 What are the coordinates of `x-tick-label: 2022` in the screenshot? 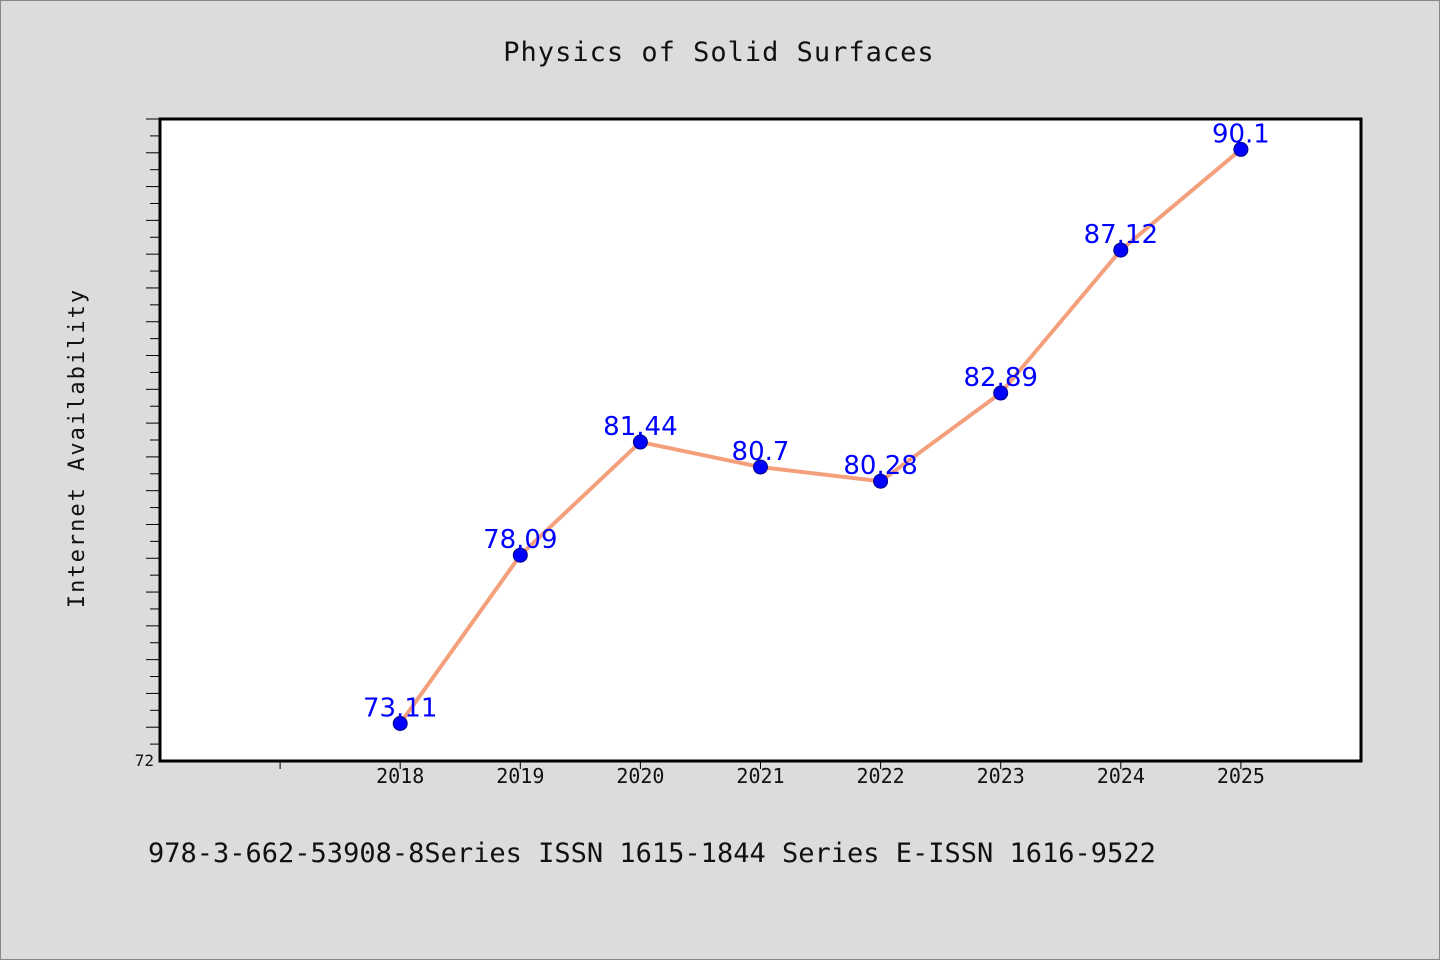 It's located at (881, 776).